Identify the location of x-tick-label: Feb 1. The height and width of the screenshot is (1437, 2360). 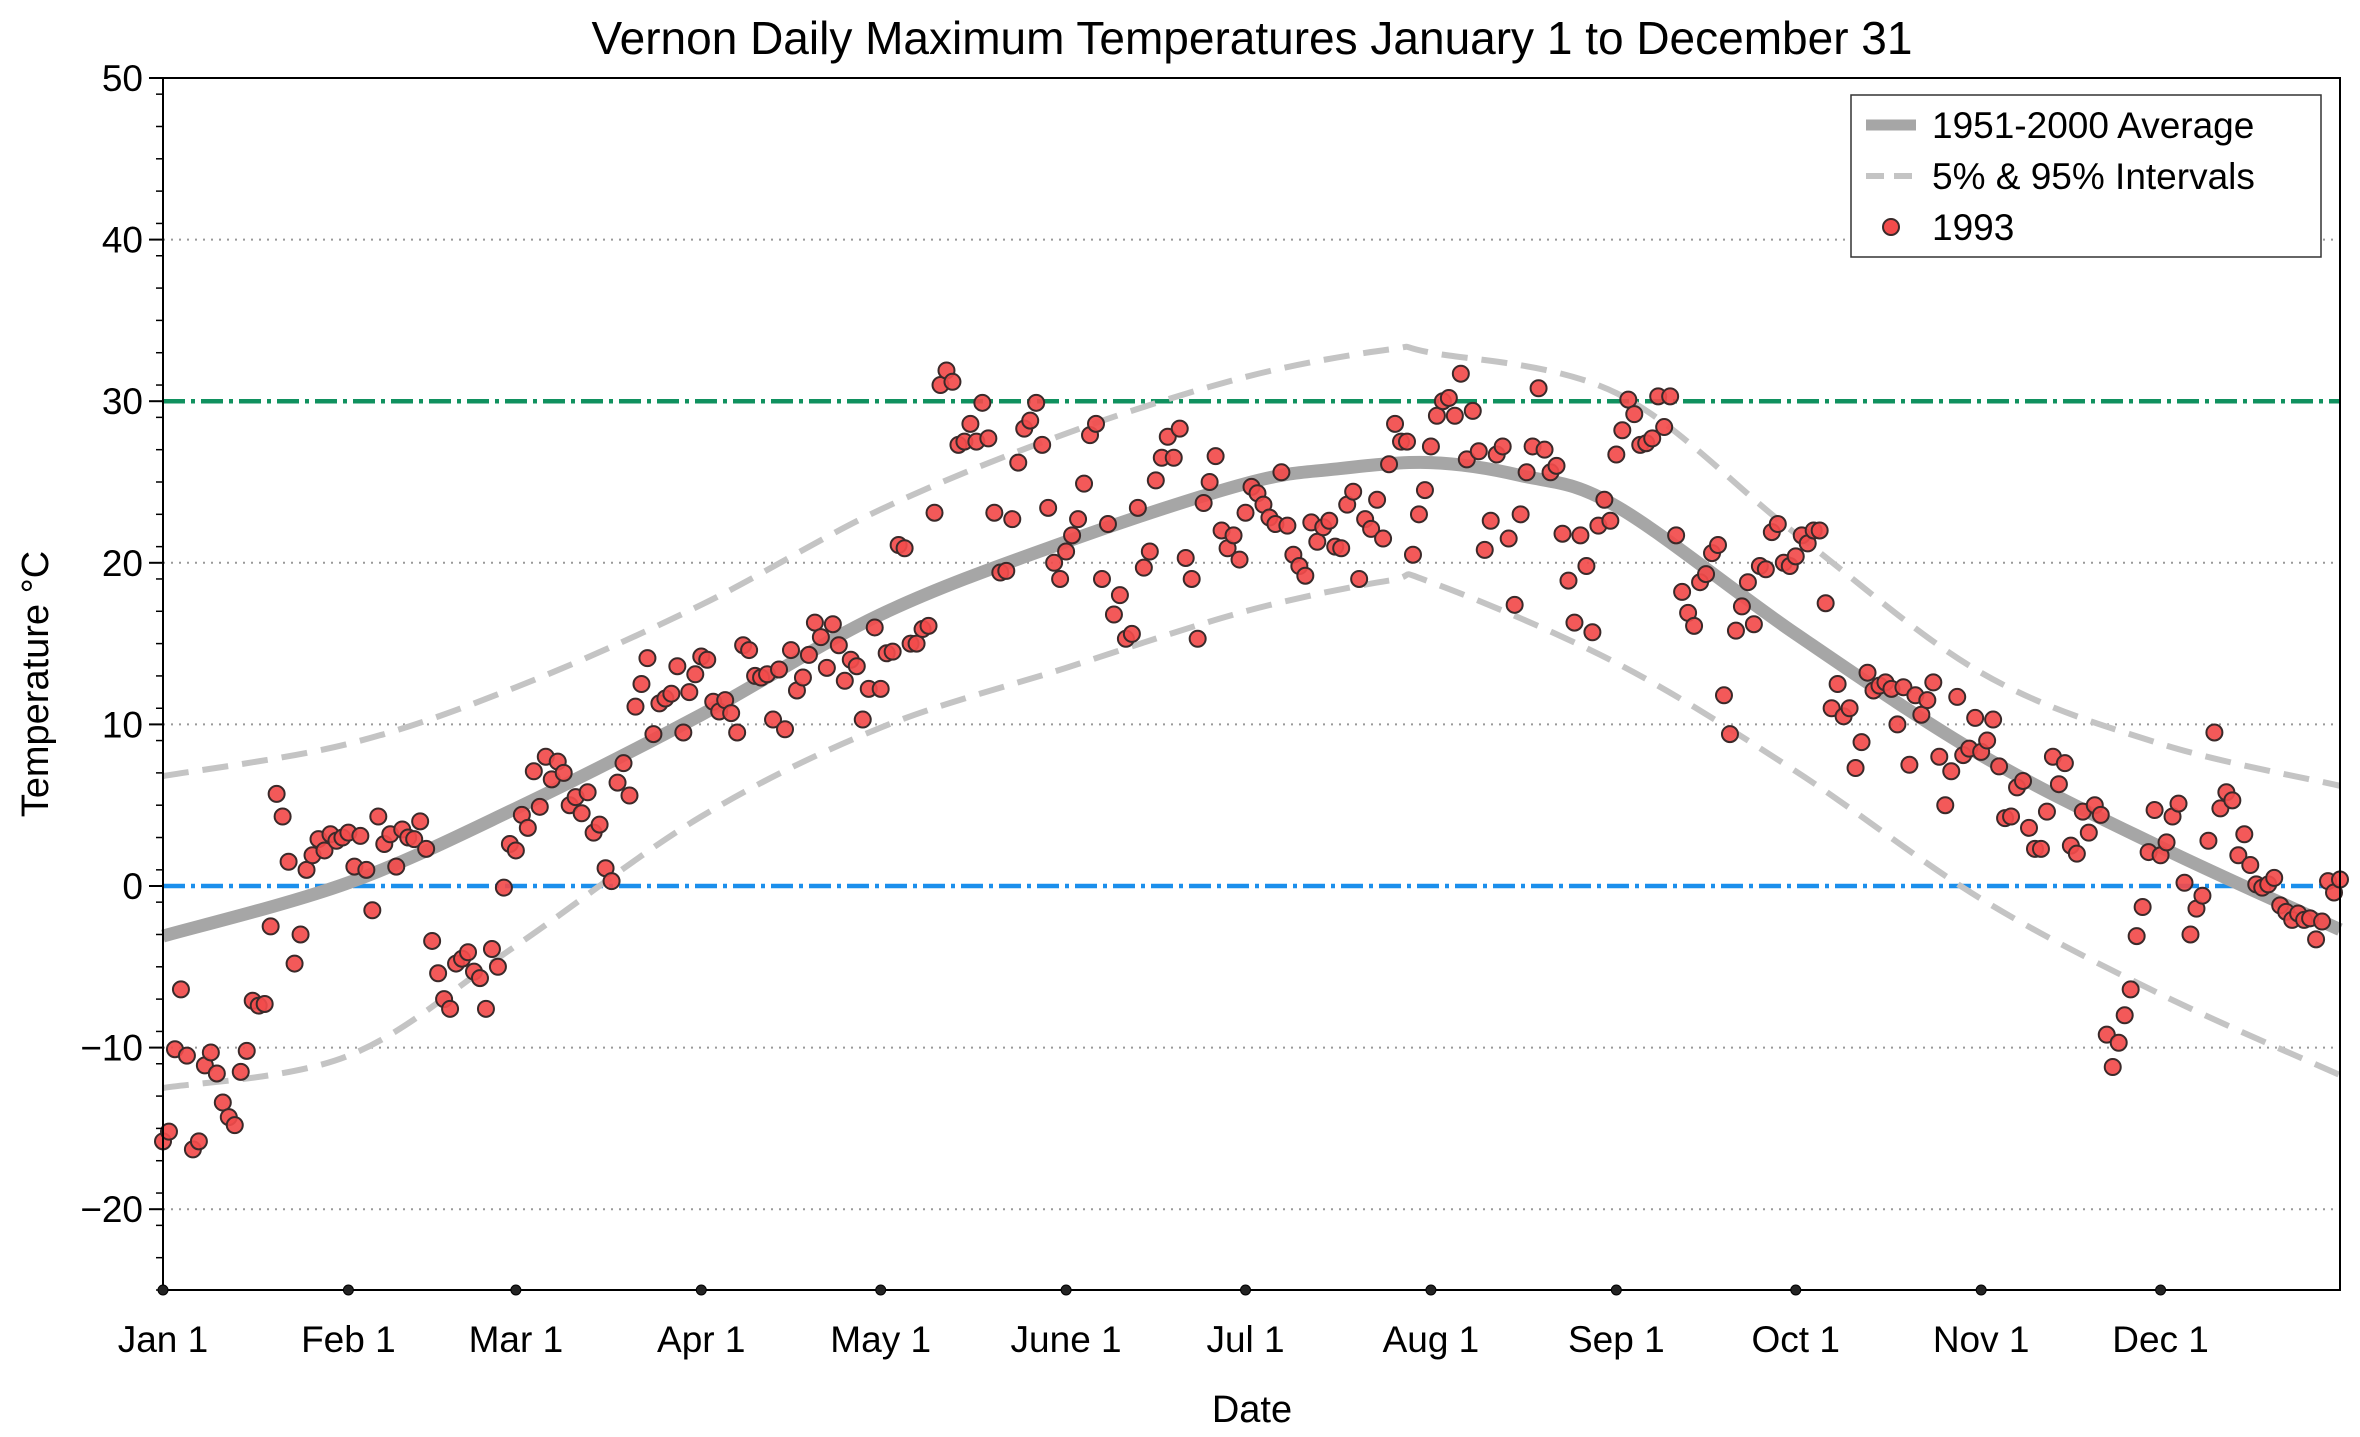
(348, 1339).